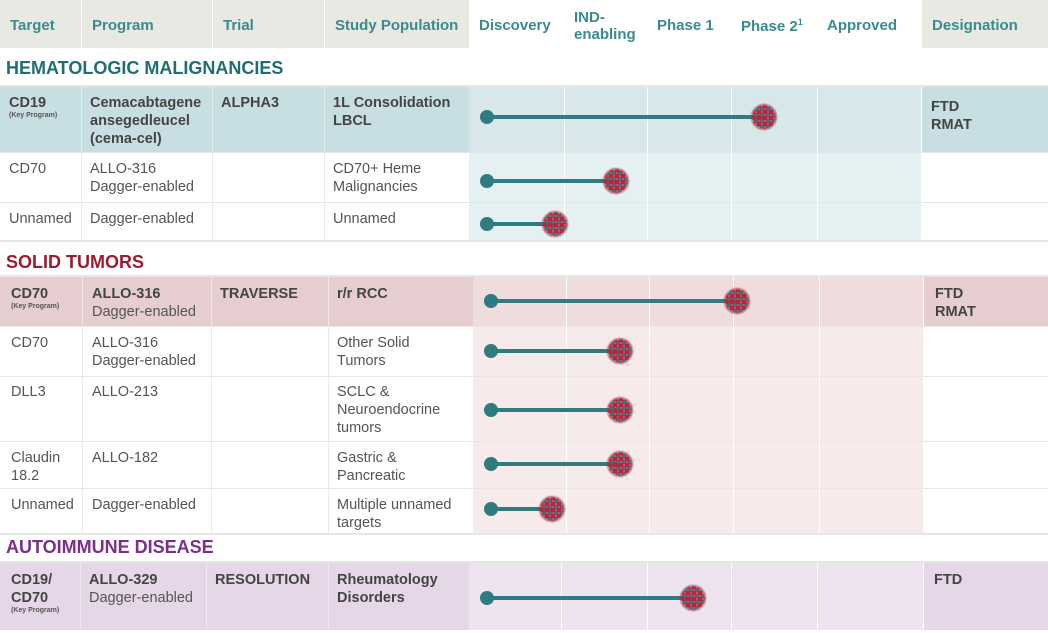  I want to click on table-row-target: CD19 (Key Program), so click(40, 103).